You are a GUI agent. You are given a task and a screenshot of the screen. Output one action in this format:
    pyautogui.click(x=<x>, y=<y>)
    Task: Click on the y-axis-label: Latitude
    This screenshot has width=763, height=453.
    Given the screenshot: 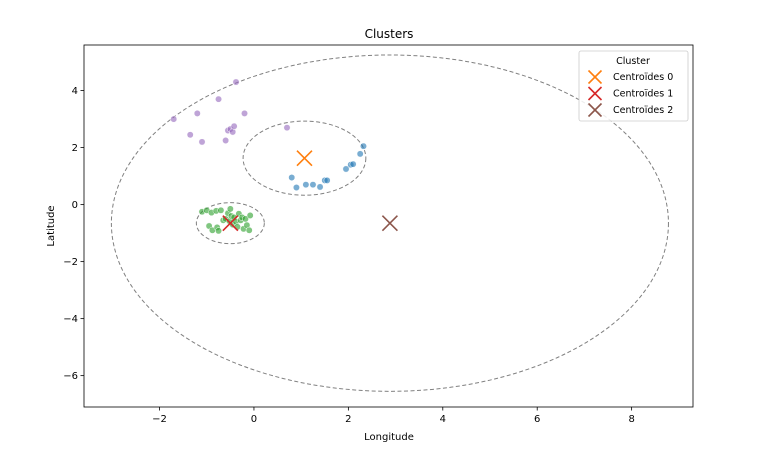 What is the action you would take?
    pyautogui.click(x=51, y=225)
    